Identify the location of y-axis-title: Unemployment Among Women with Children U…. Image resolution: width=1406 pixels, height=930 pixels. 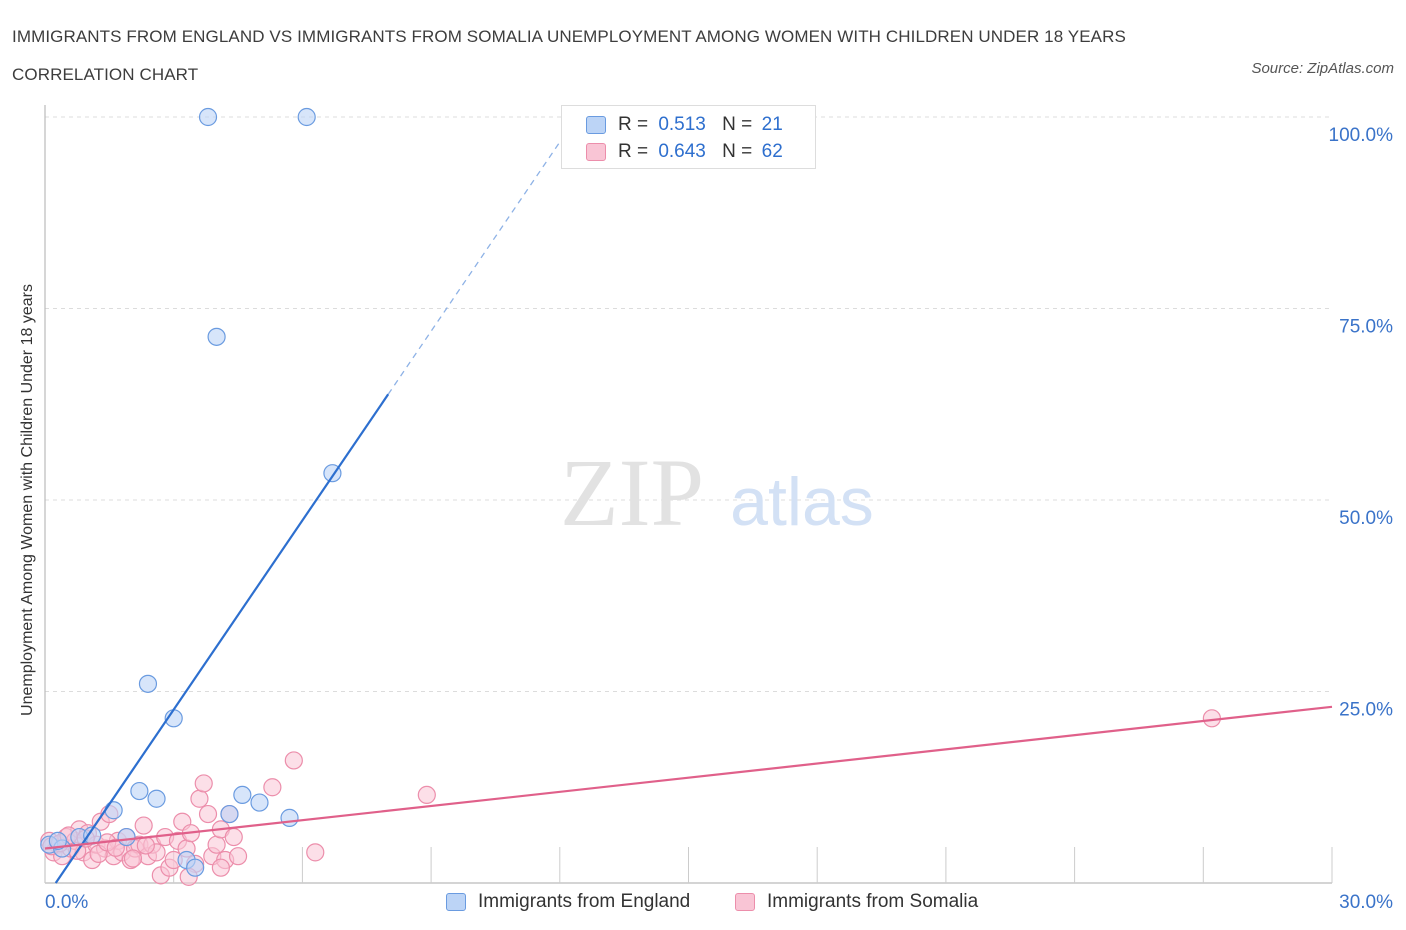
(27, 500).